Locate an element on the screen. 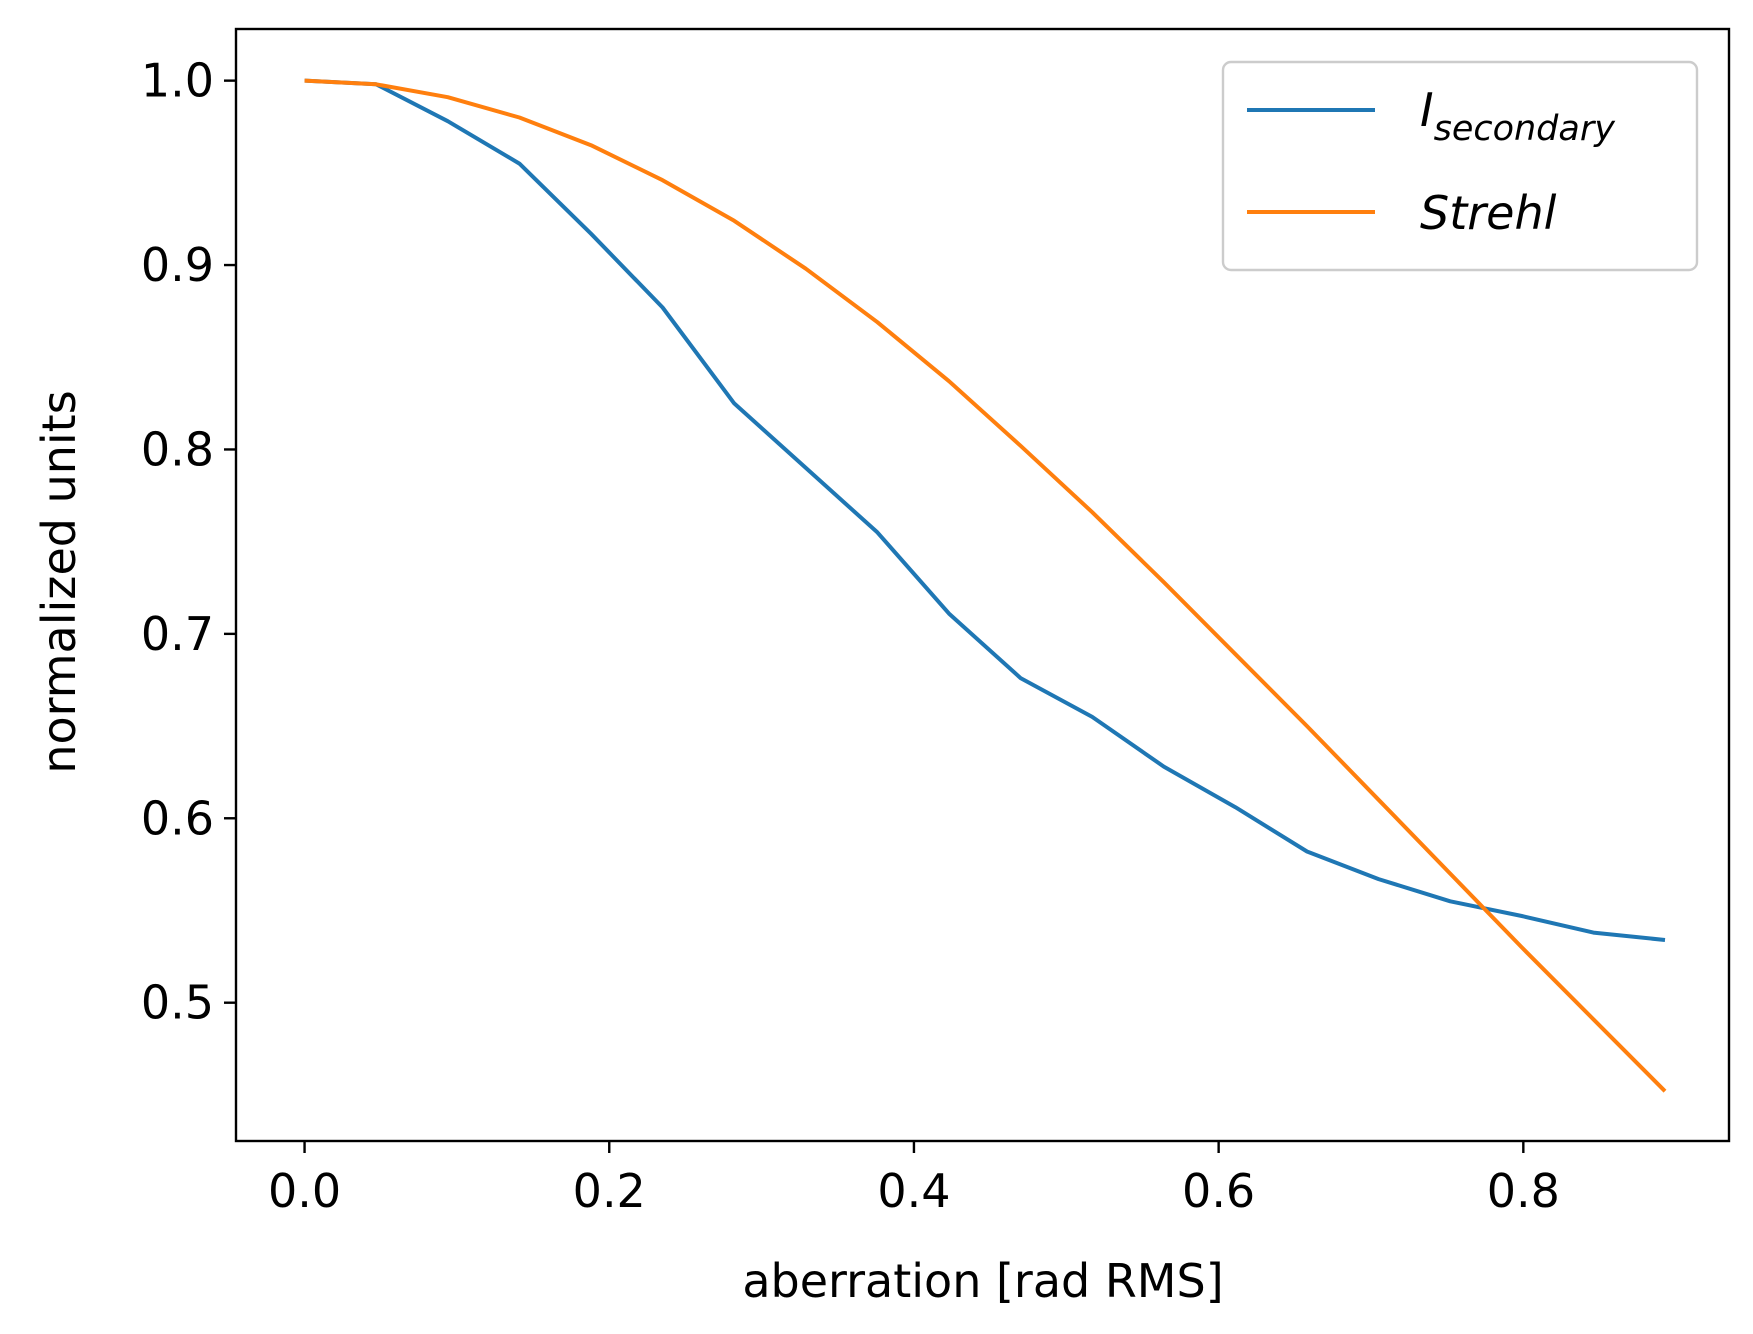  y-tick-label: 0.6 is located at coordinates (177, 818).